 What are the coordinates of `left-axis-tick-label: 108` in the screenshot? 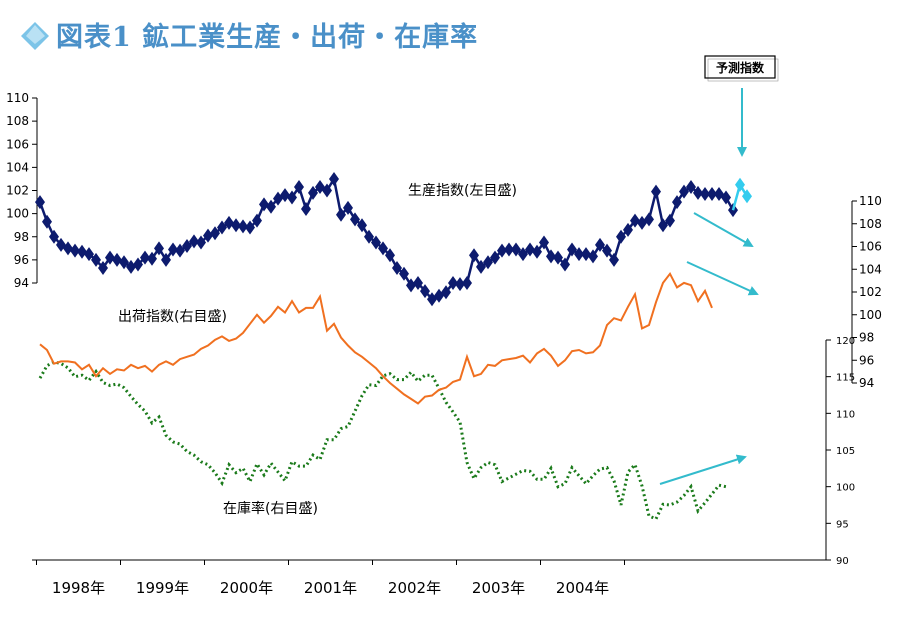 It's located at (17, 121).